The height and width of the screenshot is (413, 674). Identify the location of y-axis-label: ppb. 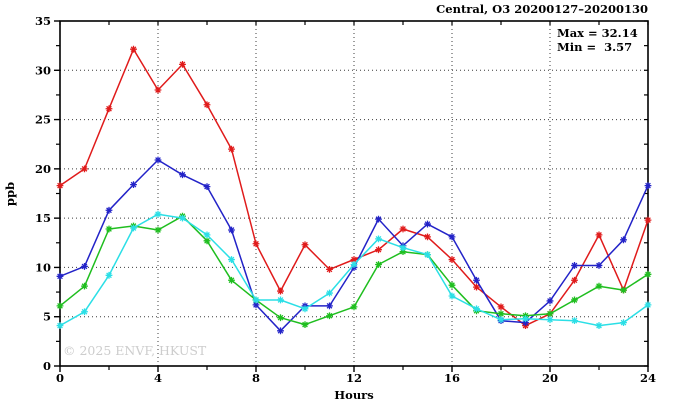
(10, 194).